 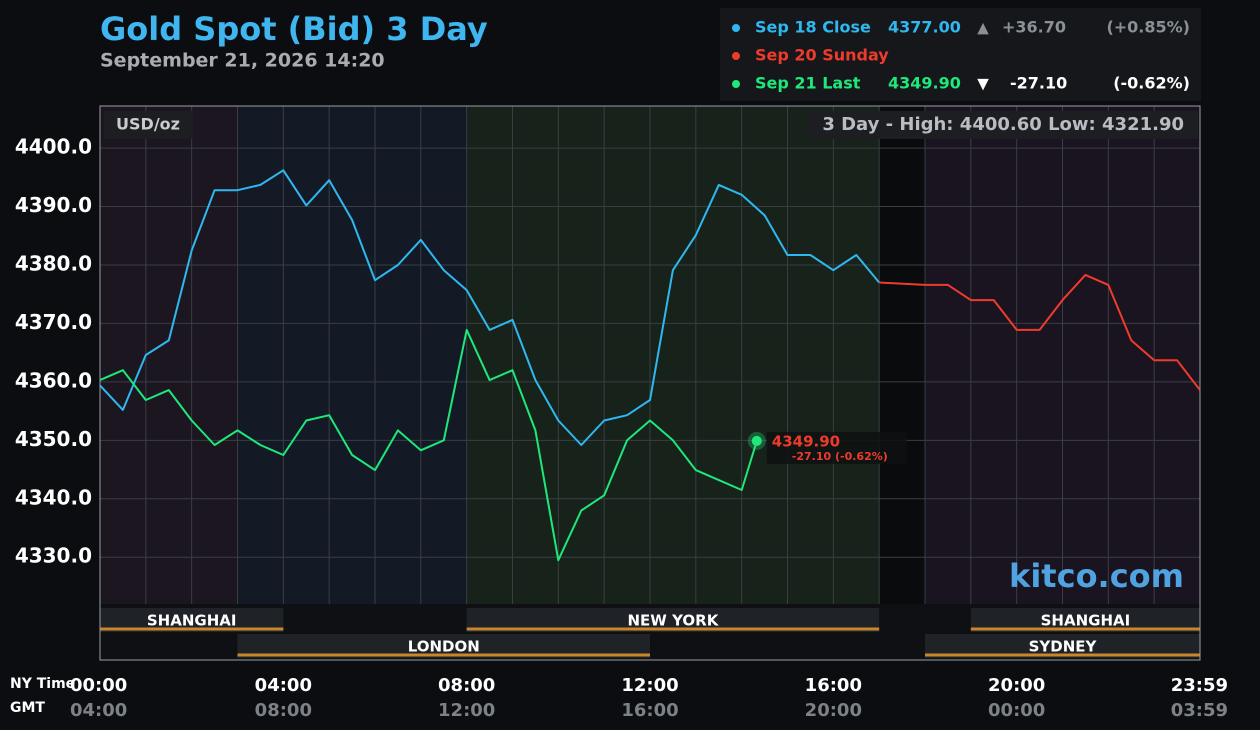 What do you see at coordinates (53, 322) in the screenshot?
I see `y-tick-label: 4370.0` at bounding box center [53, 322].